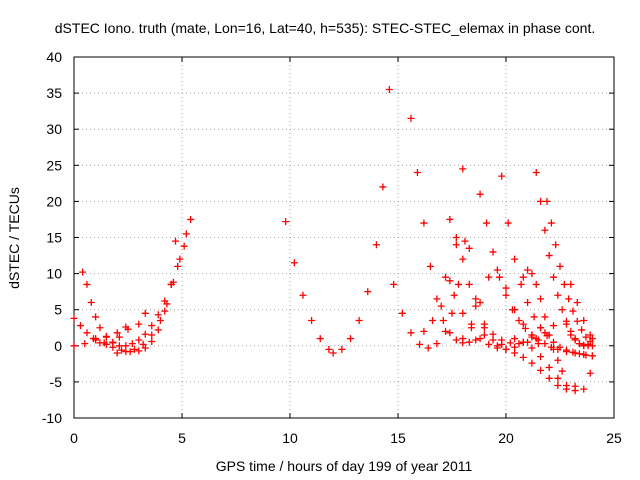 Image resolution: width=640 pixels, height=480 pixels. I want to click on y-tick-label: 10, so click(54, 274).